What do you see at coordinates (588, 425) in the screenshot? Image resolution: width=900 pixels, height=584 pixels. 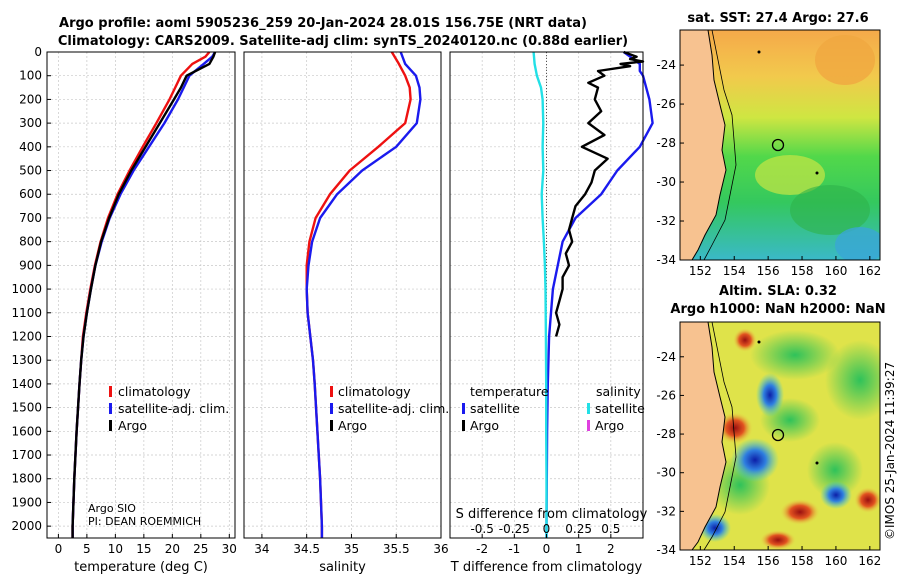 I see `diff-legend-sargo-swatch` at bounding box center [588, 425].